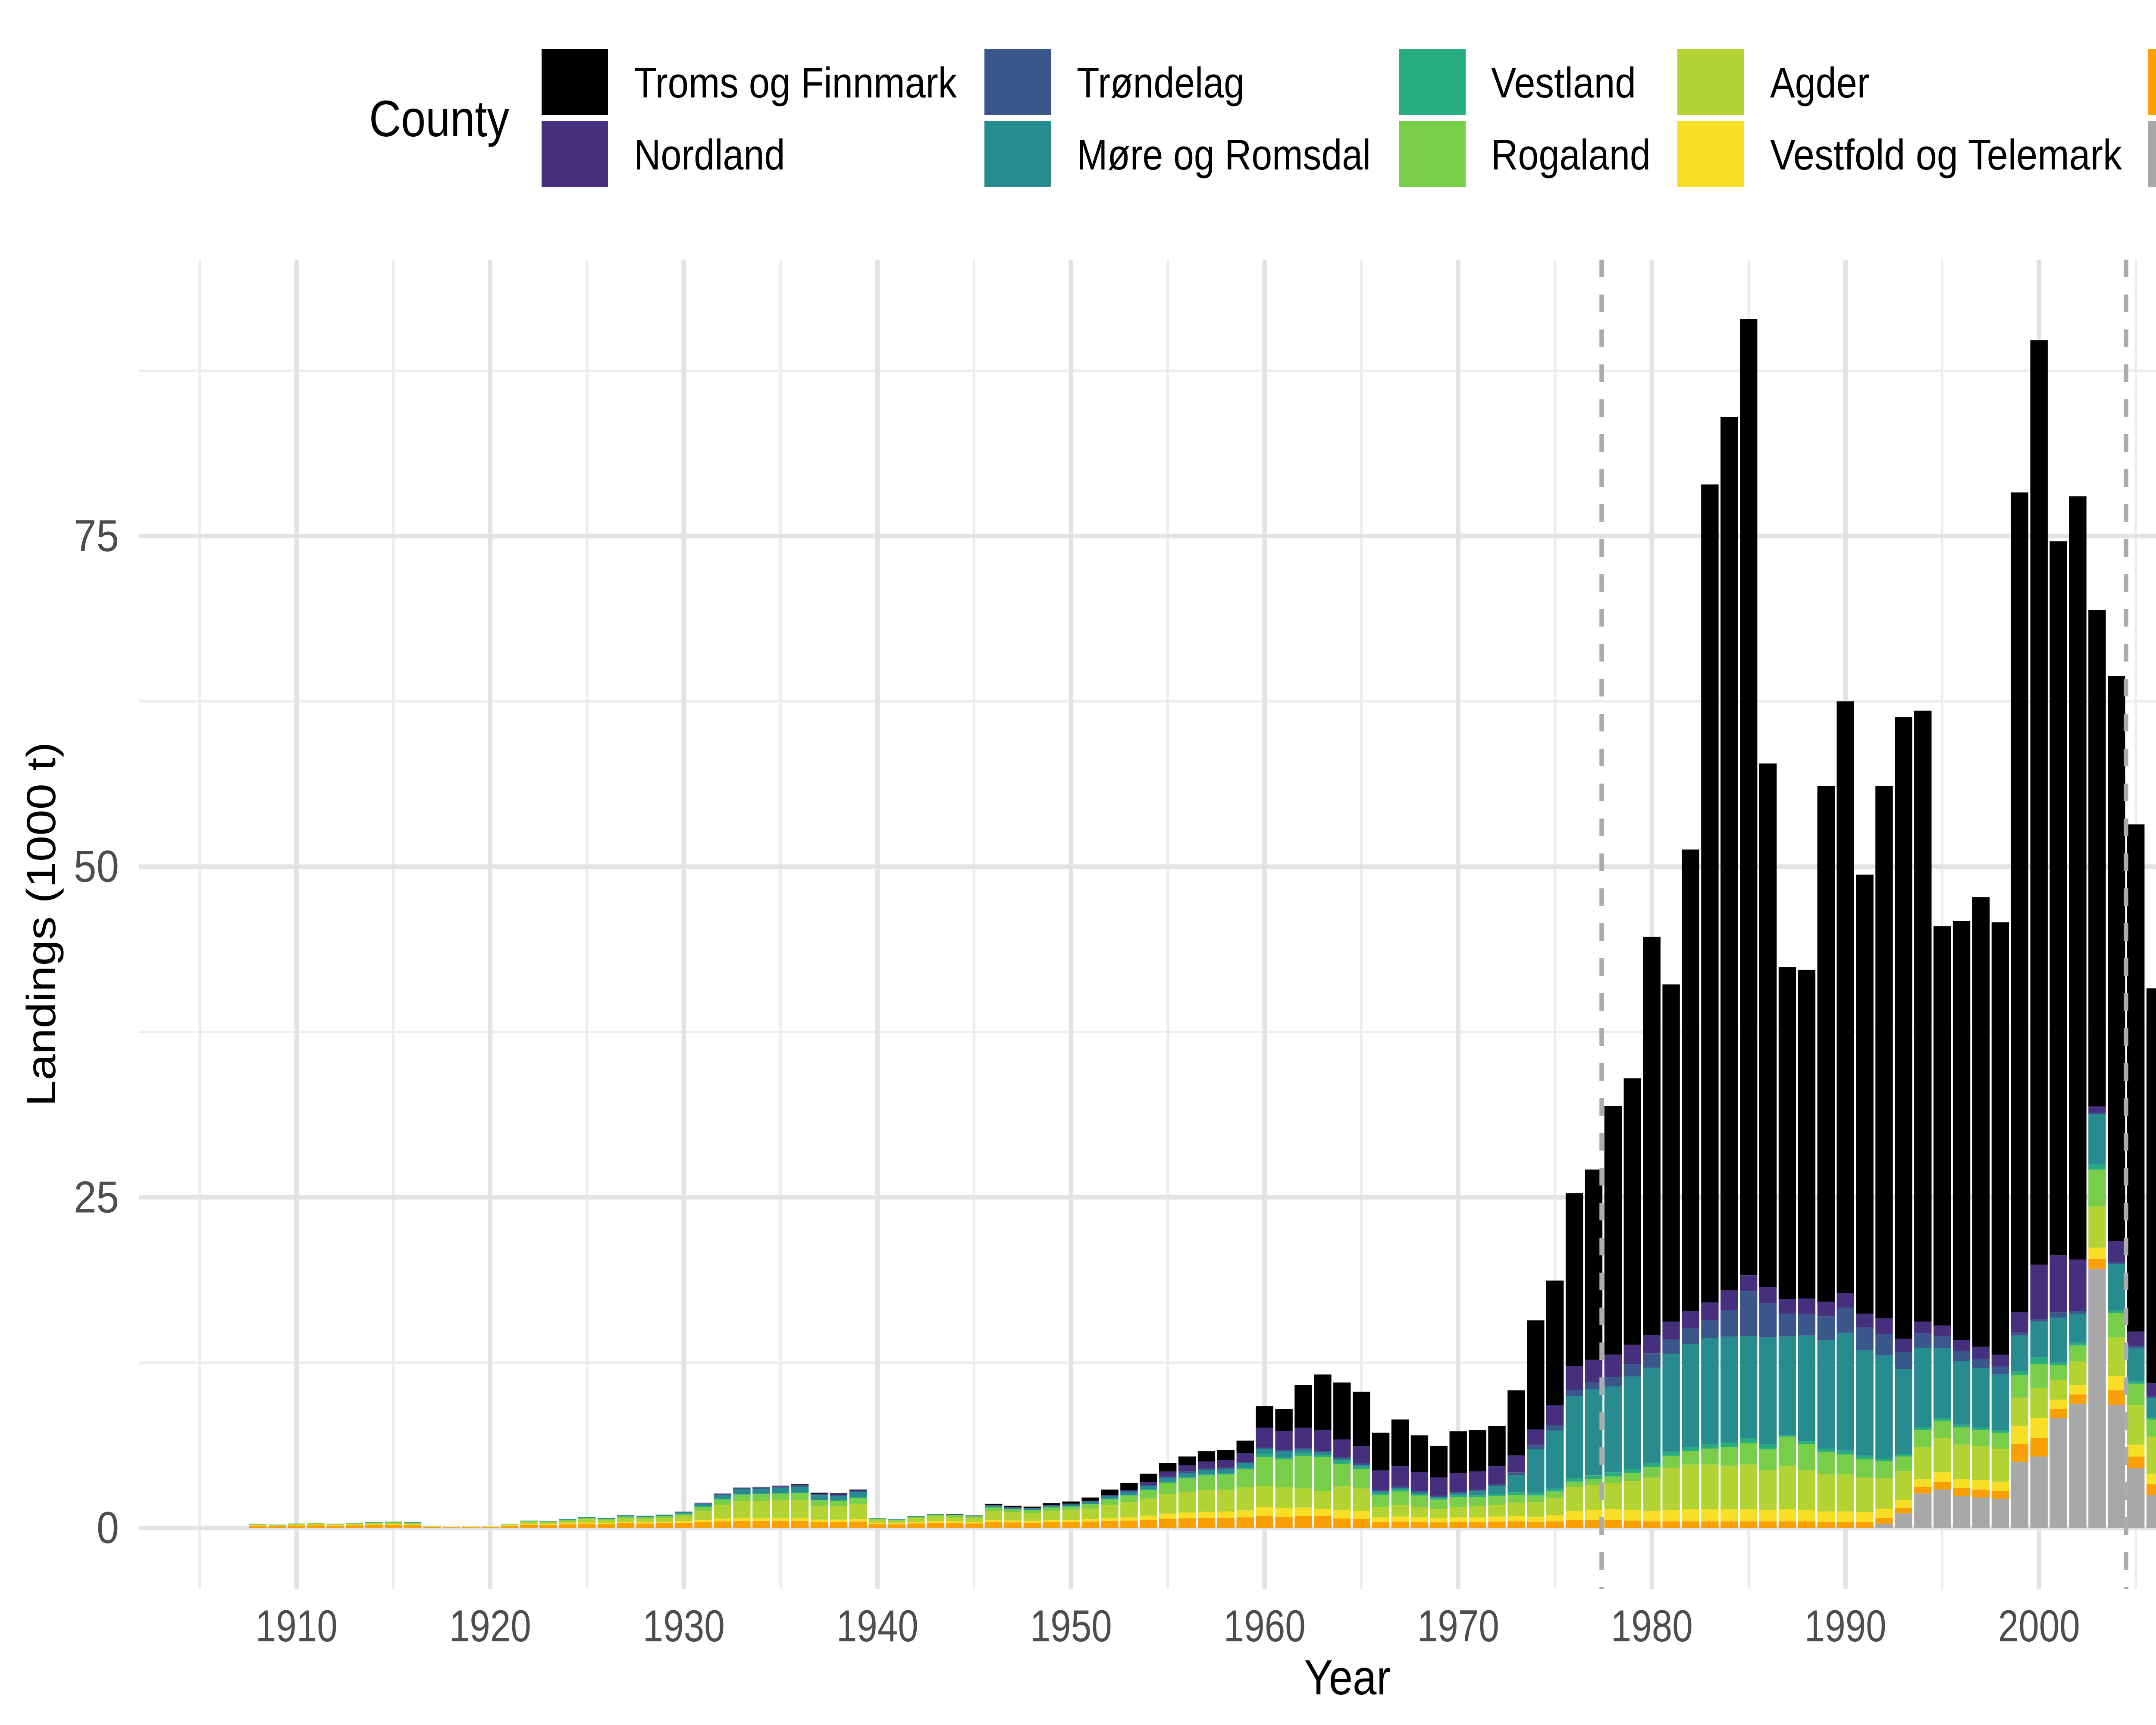 The width and height of the screenshot is (2156, 1725). What do you see at coordinates (1571, 155) in the screenshot?
I see `svg-text: Rogaland` at bounding box center [1571, 155].